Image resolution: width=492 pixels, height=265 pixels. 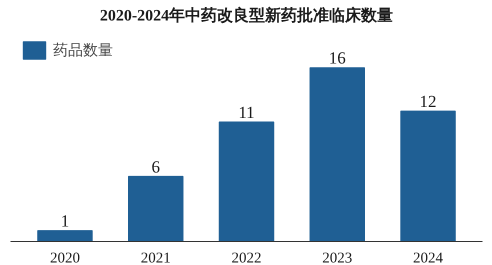 What do you see at coordinates (65, 257) in the screenshot?
I see `x-tick-label: 2020` at bounding box center [65, 257].